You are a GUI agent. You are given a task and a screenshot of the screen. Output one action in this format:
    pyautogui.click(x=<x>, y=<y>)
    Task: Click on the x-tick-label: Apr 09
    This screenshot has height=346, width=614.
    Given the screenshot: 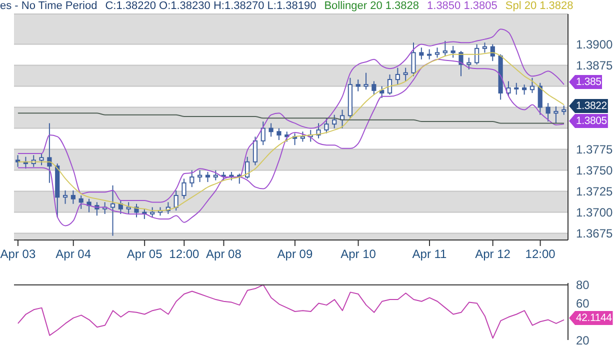 What is the action you would take?
    pyautogui.click(x=295, y=254)
    